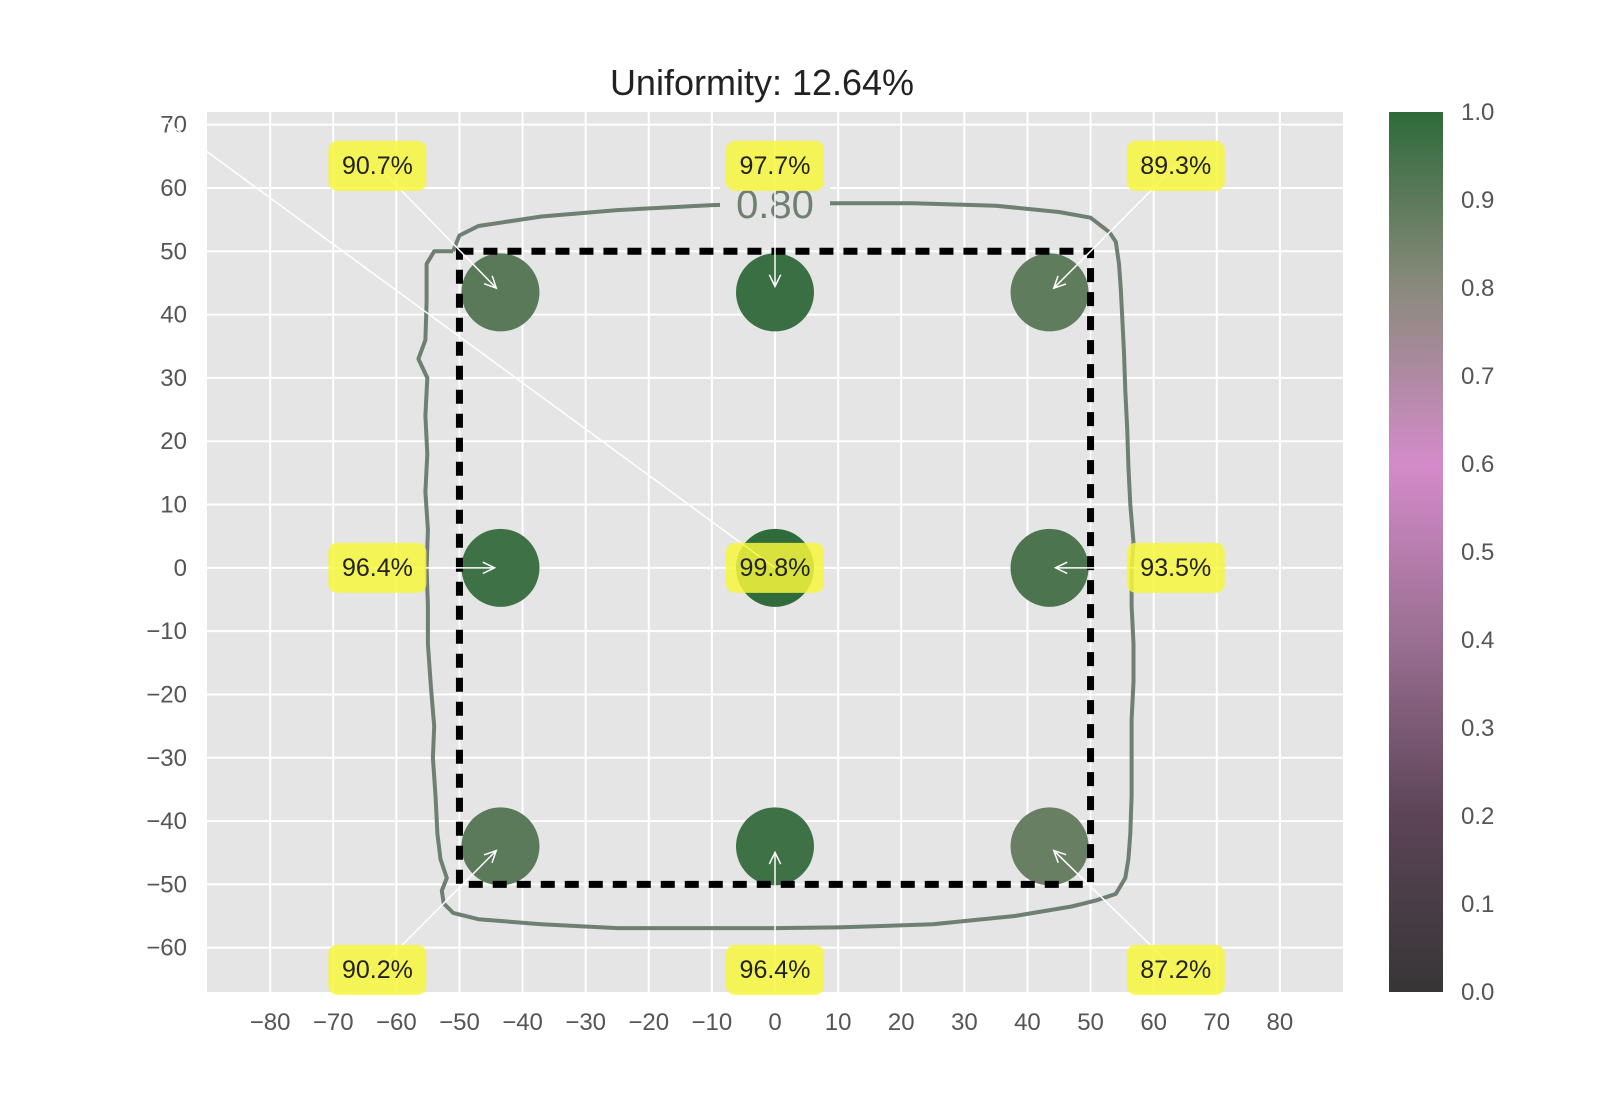 The width and height of the screenshot is (1600, 1100). I want to click on annotation-label: 97.7%, so click(775, 166).